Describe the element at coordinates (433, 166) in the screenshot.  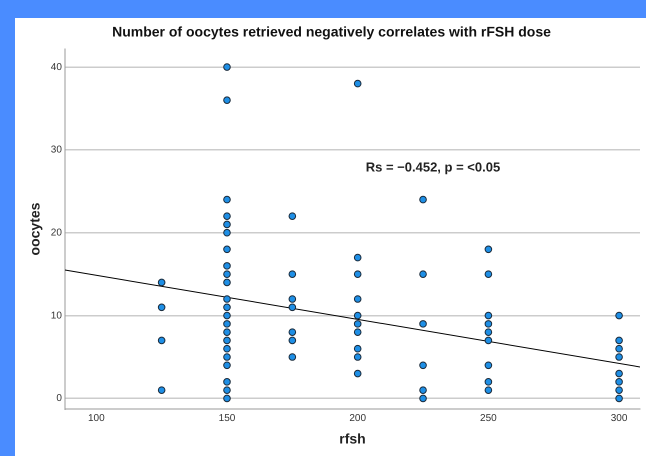
I see `annotation: Rs = −0.452, p = <0.05` at that location.